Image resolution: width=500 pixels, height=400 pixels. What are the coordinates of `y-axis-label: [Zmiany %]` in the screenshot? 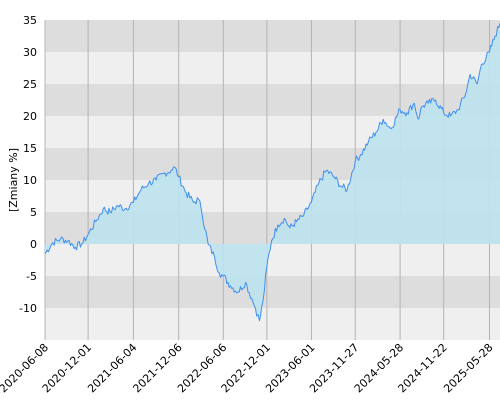 It's located at (13, 180).